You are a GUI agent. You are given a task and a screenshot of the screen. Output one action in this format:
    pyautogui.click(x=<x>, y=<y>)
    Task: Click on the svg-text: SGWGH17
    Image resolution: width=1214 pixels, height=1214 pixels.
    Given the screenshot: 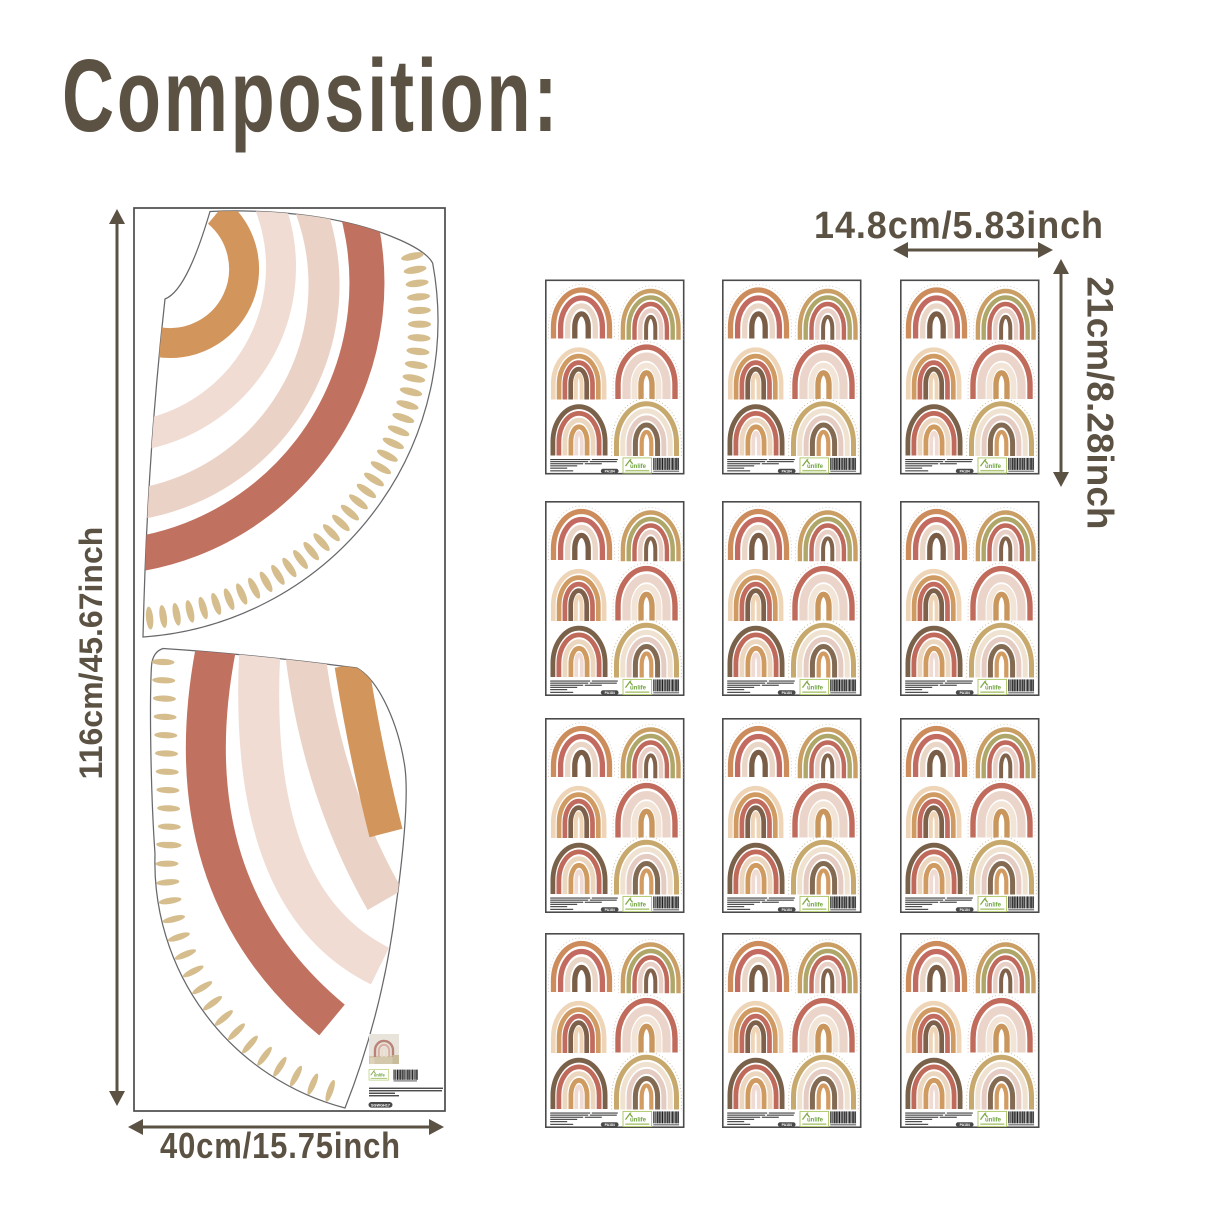 What is the action you would take?
    pyautogui.click(x=380, y=1105)
    